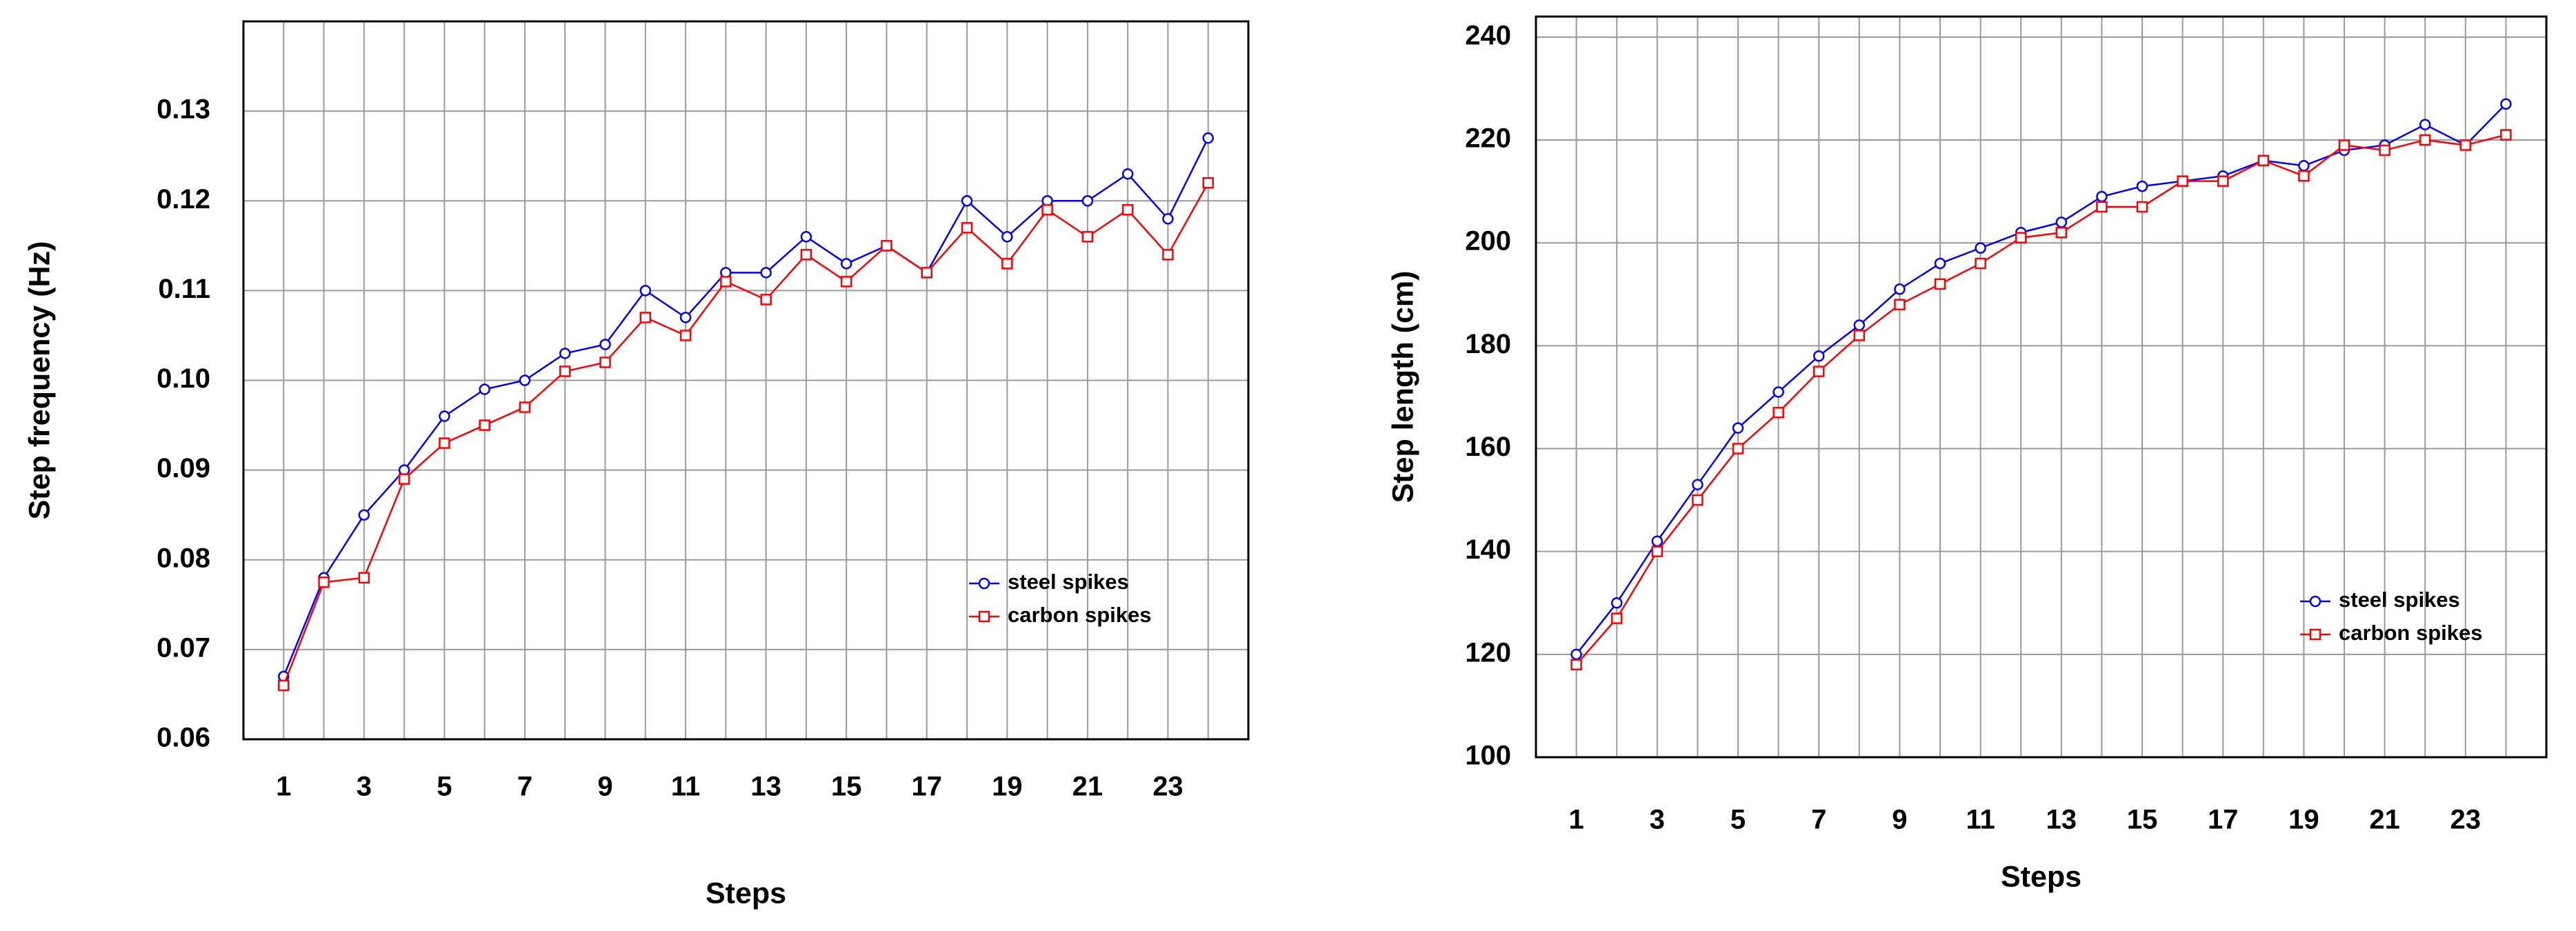 This screenshot has height=931, width=2576. I want to click on x-tick-label: 13, so click(765, 787).